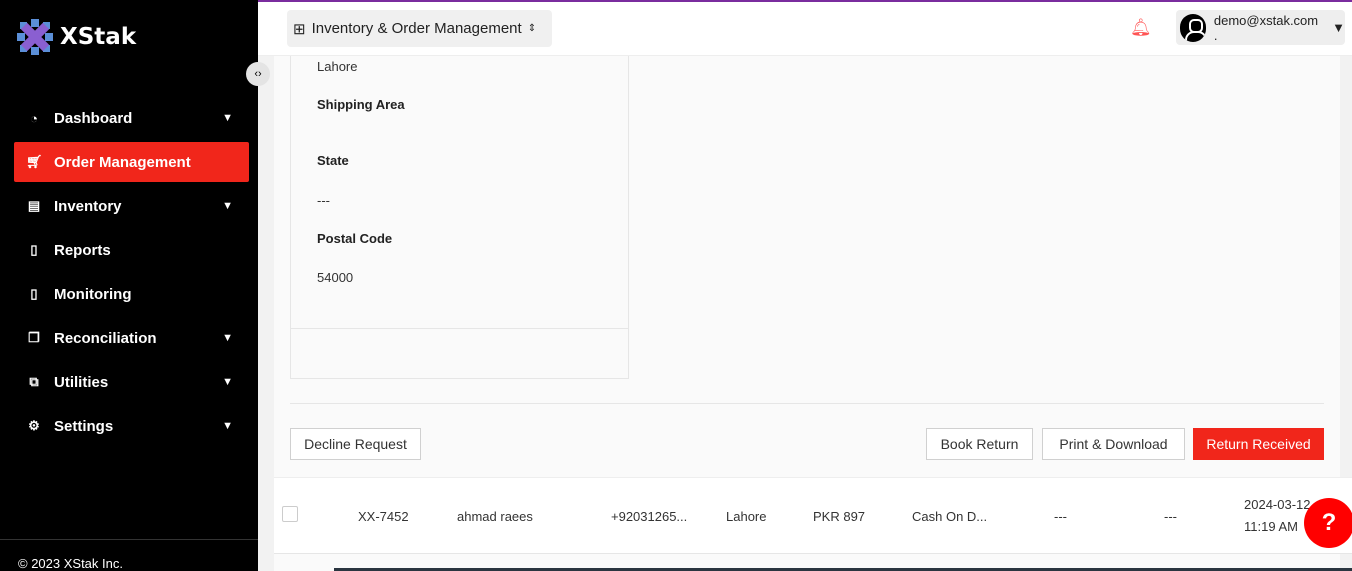 The width and height of the screenshot is (1352, 571). I want to click on copy-icon: ❐, so click(34, 337).